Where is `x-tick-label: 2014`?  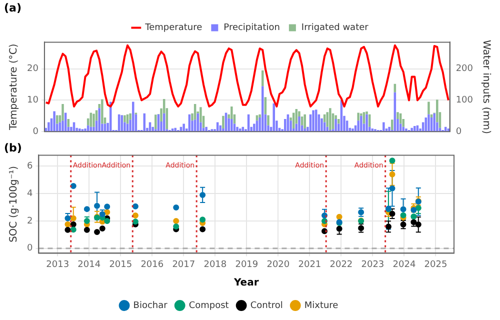
x-tick-label: 2014 is located at coordinates (89, 265).